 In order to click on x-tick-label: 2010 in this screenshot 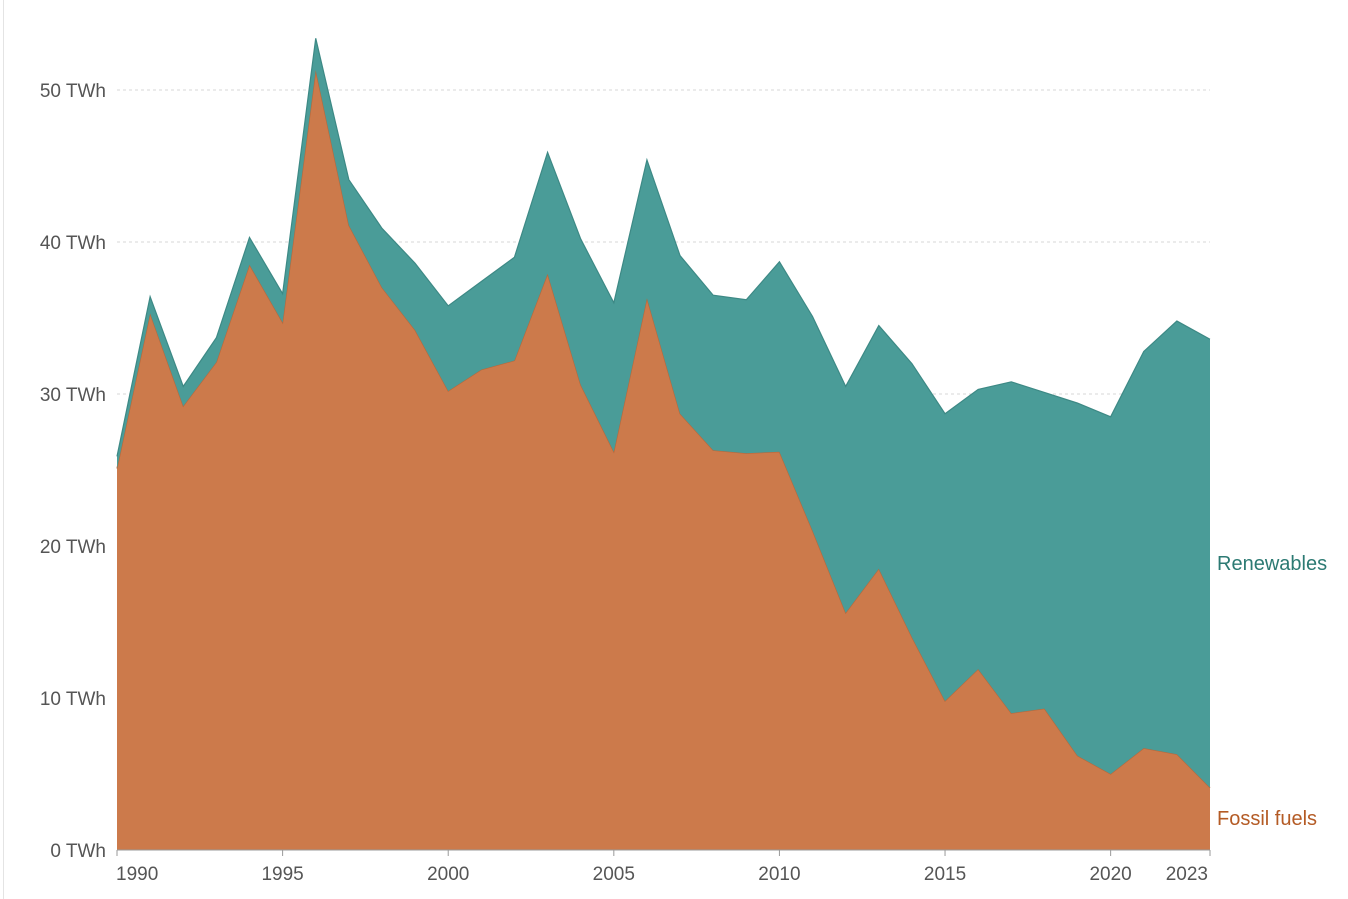, I will do `click(779, 874)`.